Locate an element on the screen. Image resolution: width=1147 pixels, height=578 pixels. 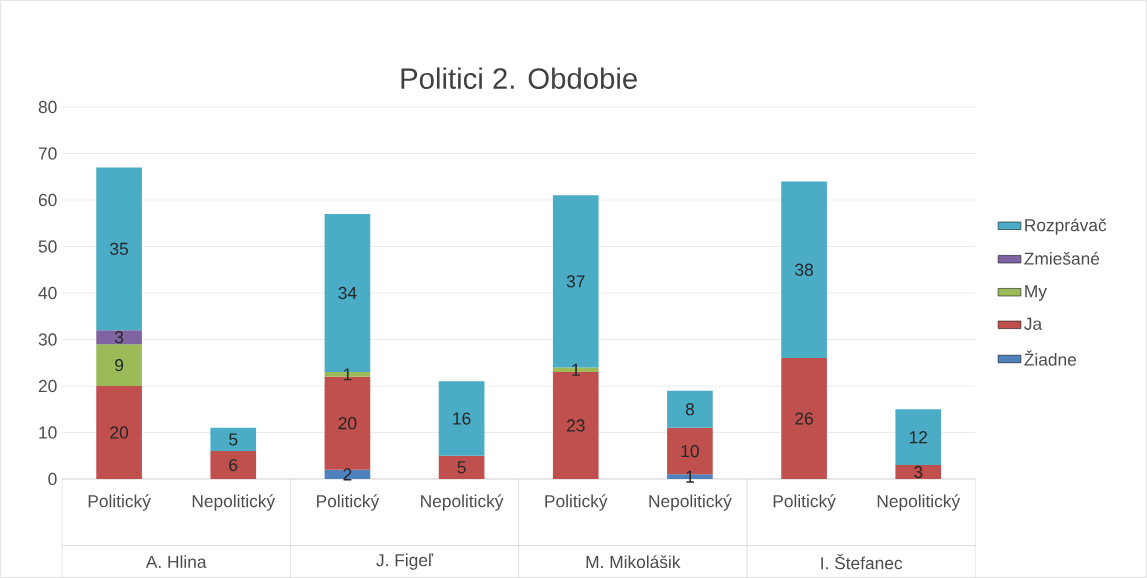
data-label: 16 is located at coordinates (462, 418).